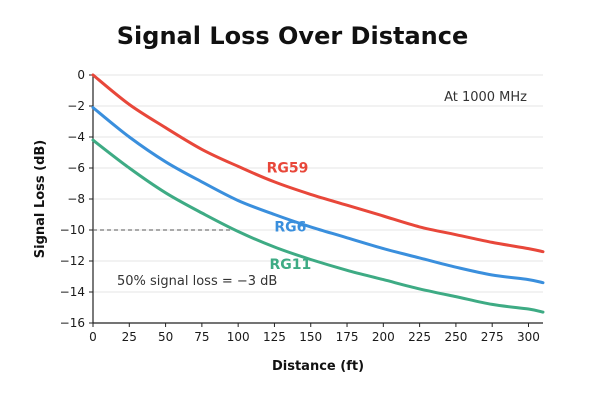  What do you see at coordinates (292, 36) in the screenshot?
I see `chart-title: Signal Loss Over Distance` at bounding box center [292, 36].